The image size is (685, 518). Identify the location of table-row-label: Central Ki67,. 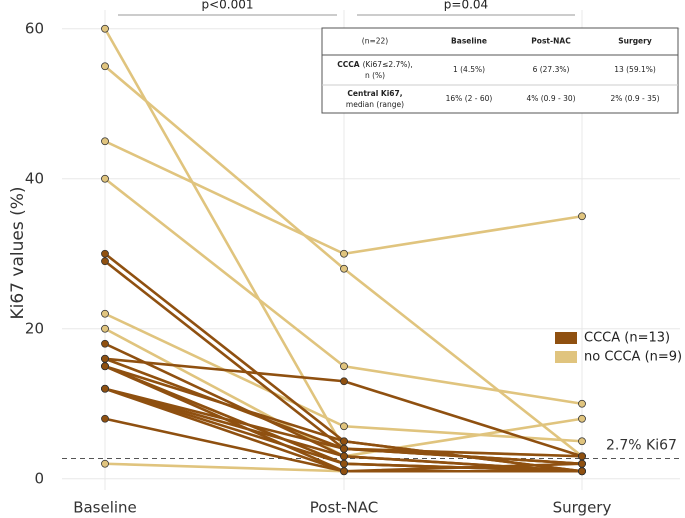
(374, 93).